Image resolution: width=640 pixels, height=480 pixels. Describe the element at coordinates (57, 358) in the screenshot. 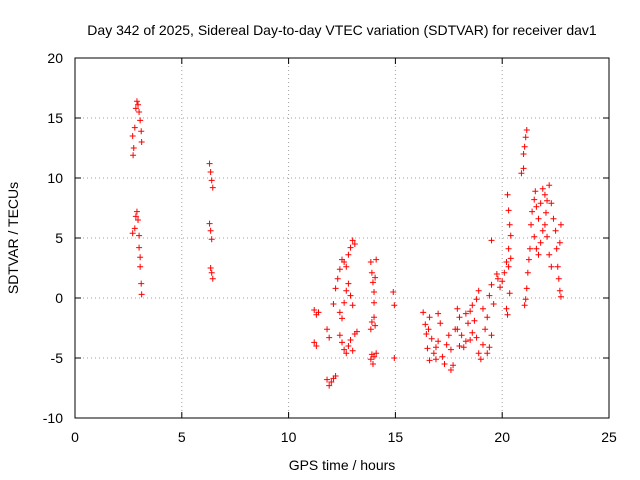

I see `y-tick-label: -5` at that location.